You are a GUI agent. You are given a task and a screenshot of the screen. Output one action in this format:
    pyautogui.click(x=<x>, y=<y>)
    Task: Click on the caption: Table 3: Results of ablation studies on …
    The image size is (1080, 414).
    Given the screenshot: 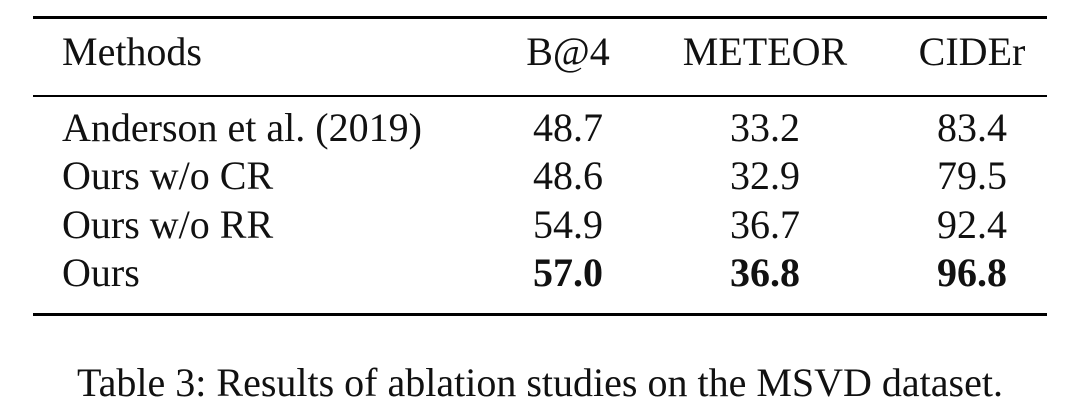 What is the action you would take?
    pyautogui.click(x=540, y=382)
    